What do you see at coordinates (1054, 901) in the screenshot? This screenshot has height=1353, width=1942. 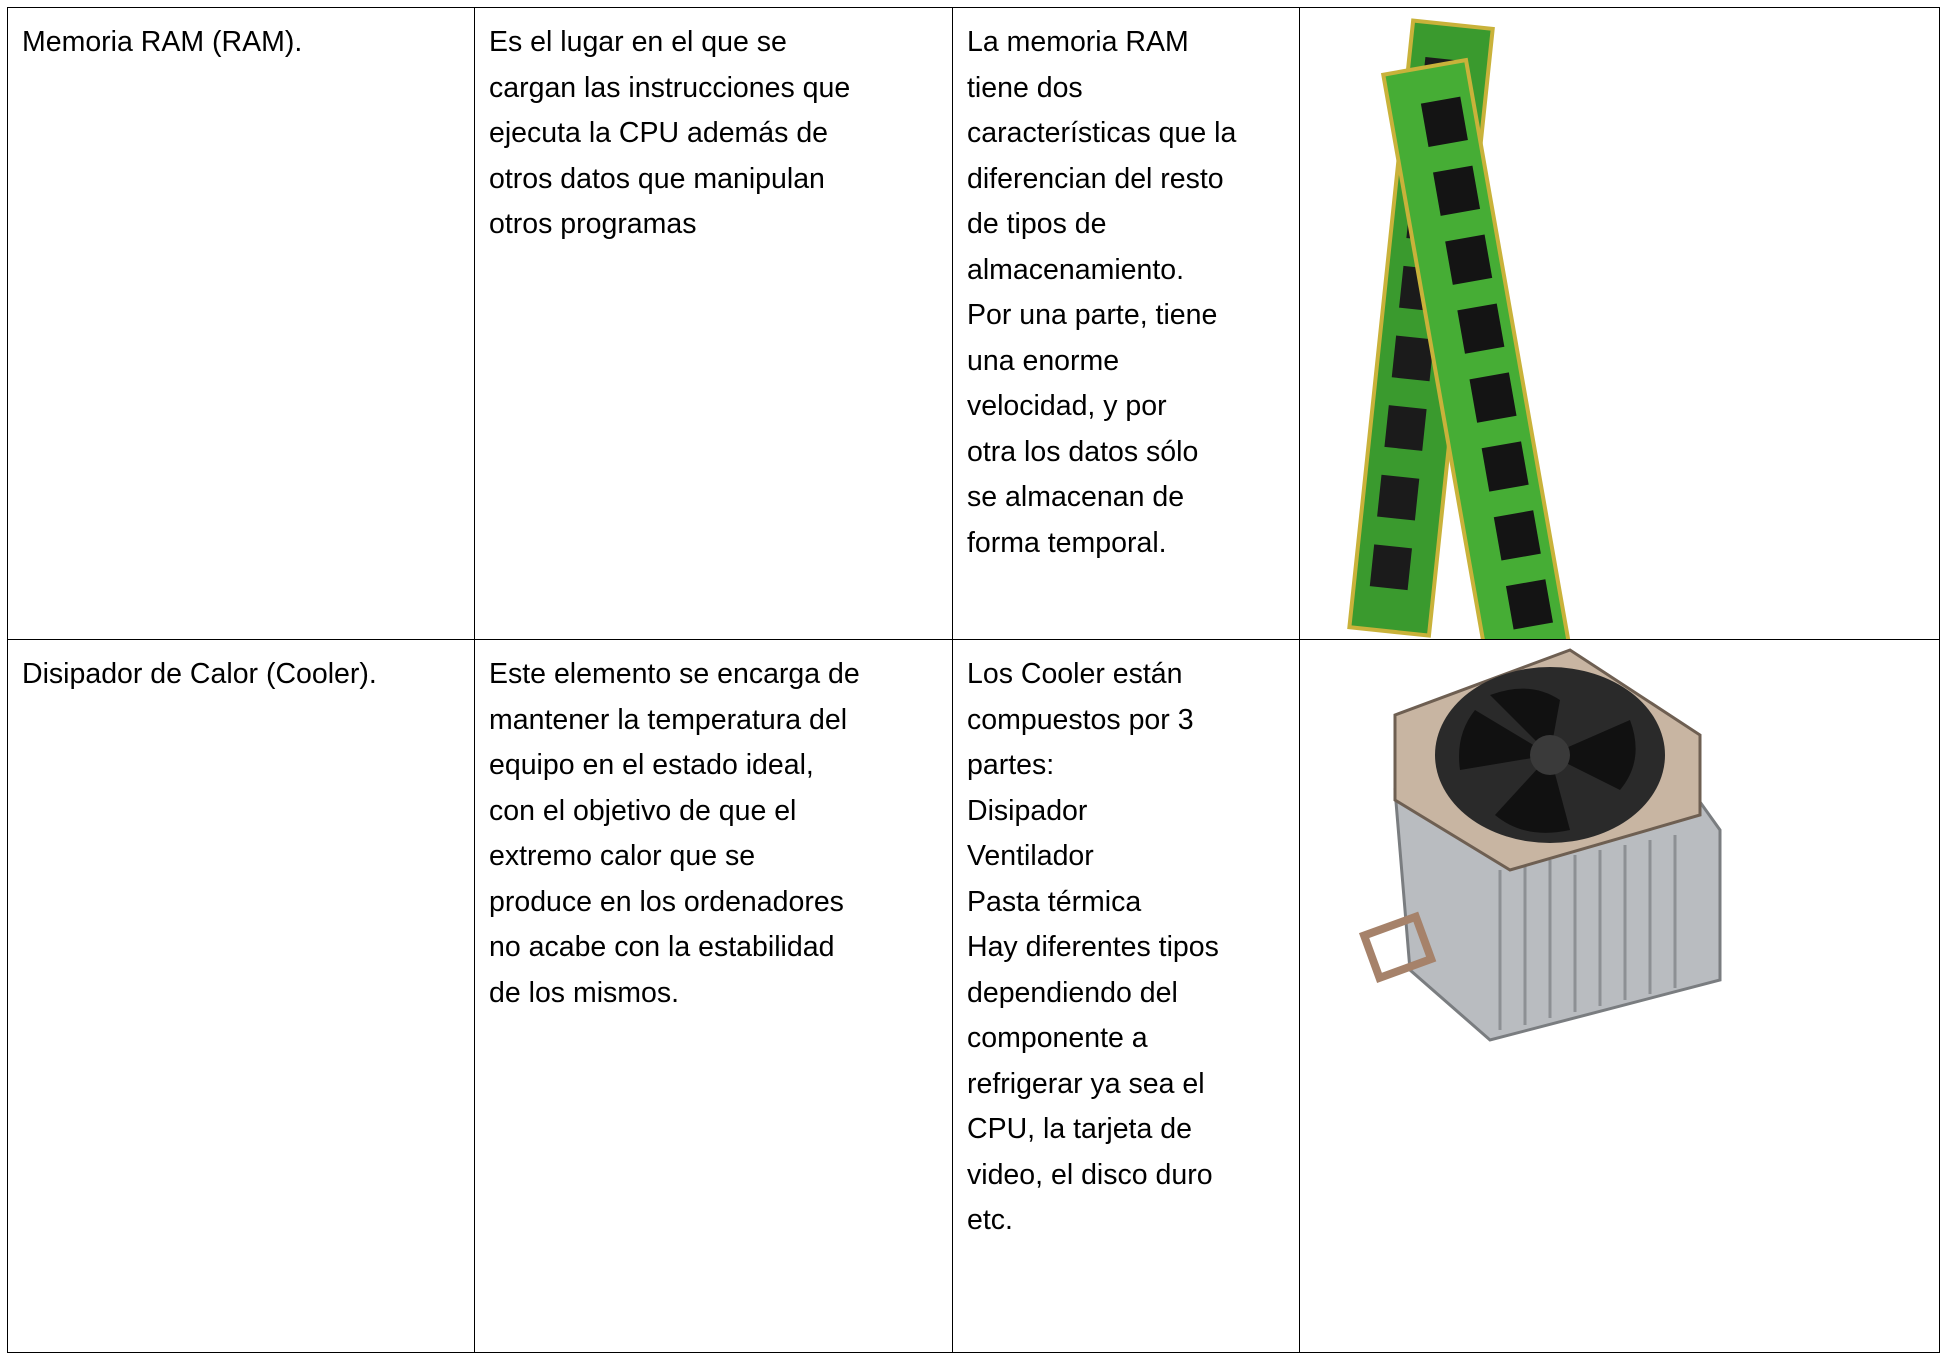 I see `text-line: Pasta térmica` at bounding box center [1054, 901].